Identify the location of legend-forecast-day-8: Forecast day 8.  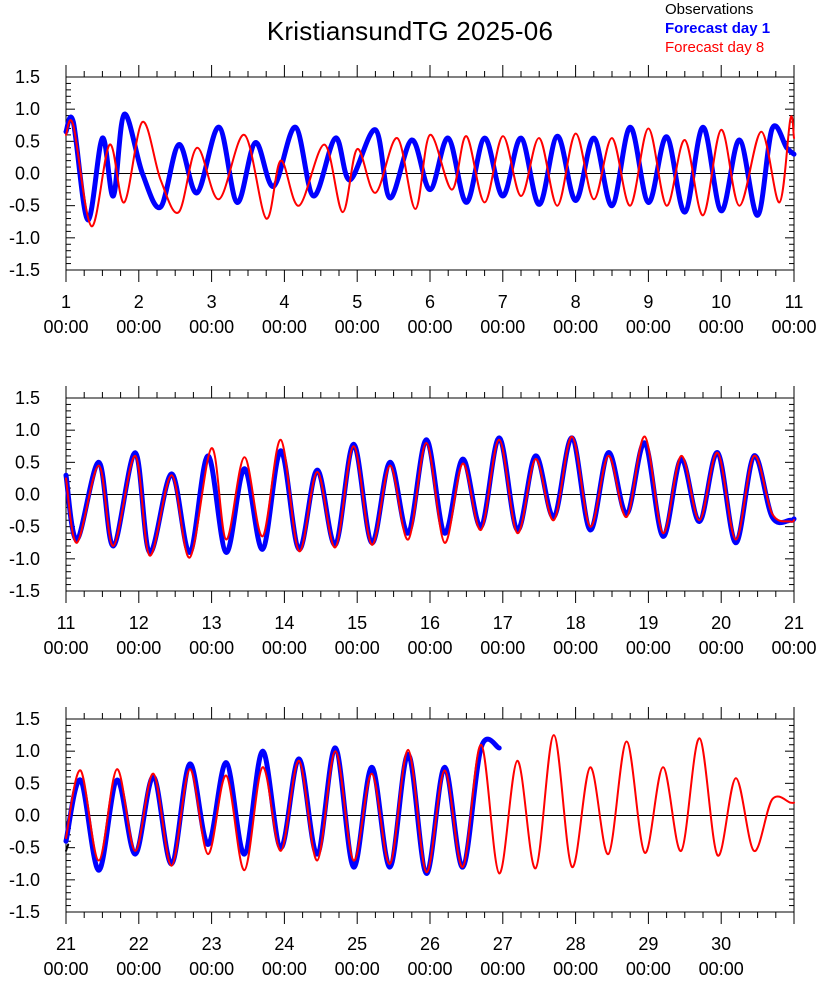
(715, 47).